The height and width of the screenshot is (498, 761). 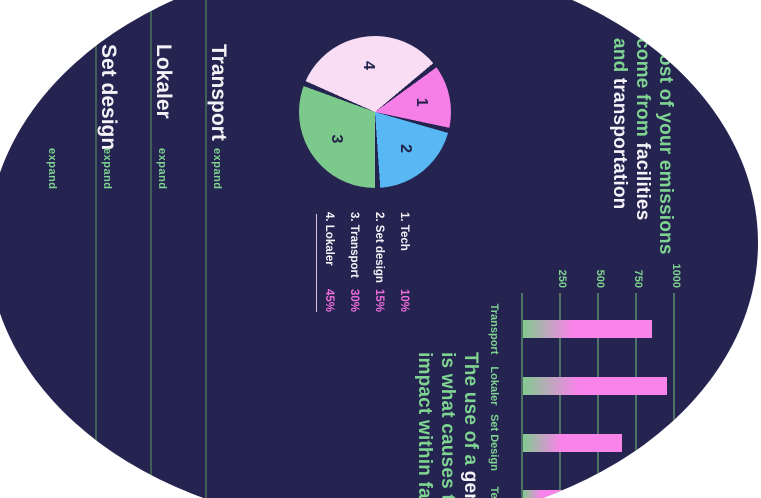 I want to click on expand-button-row4: expand, so click(x=52, y=169).